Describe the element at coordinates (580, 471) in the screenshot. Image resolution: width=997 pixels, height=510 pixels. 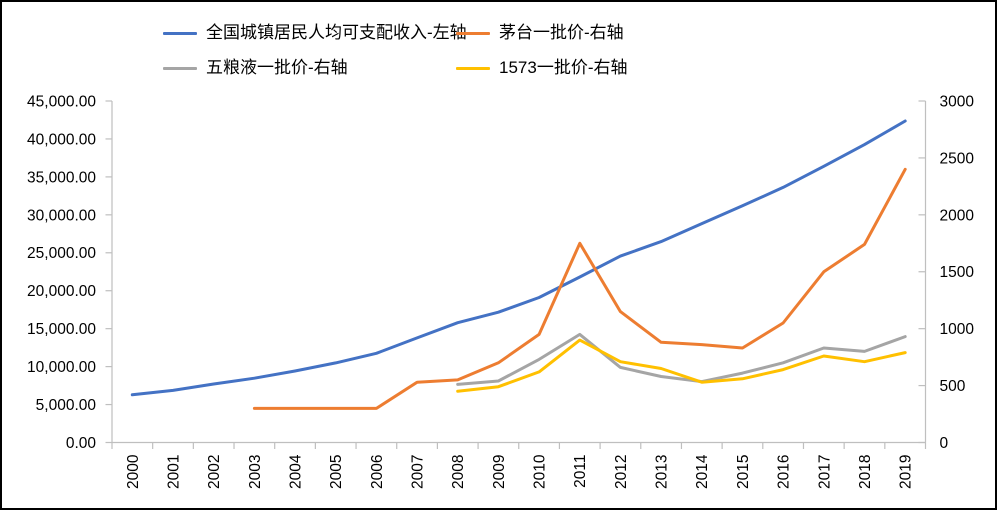
I see `x-axis-category-label: 2011` at that location.